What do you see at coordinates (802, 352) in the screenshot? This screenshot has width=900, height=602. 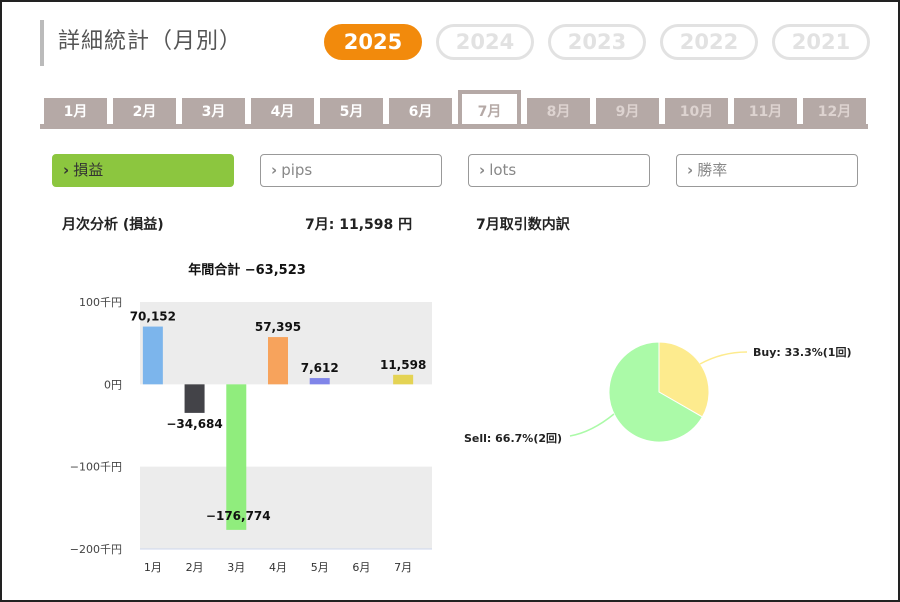 I see `pie-label-buy: Buy: 33.3%(1回)` at bounding box center [802, 352].